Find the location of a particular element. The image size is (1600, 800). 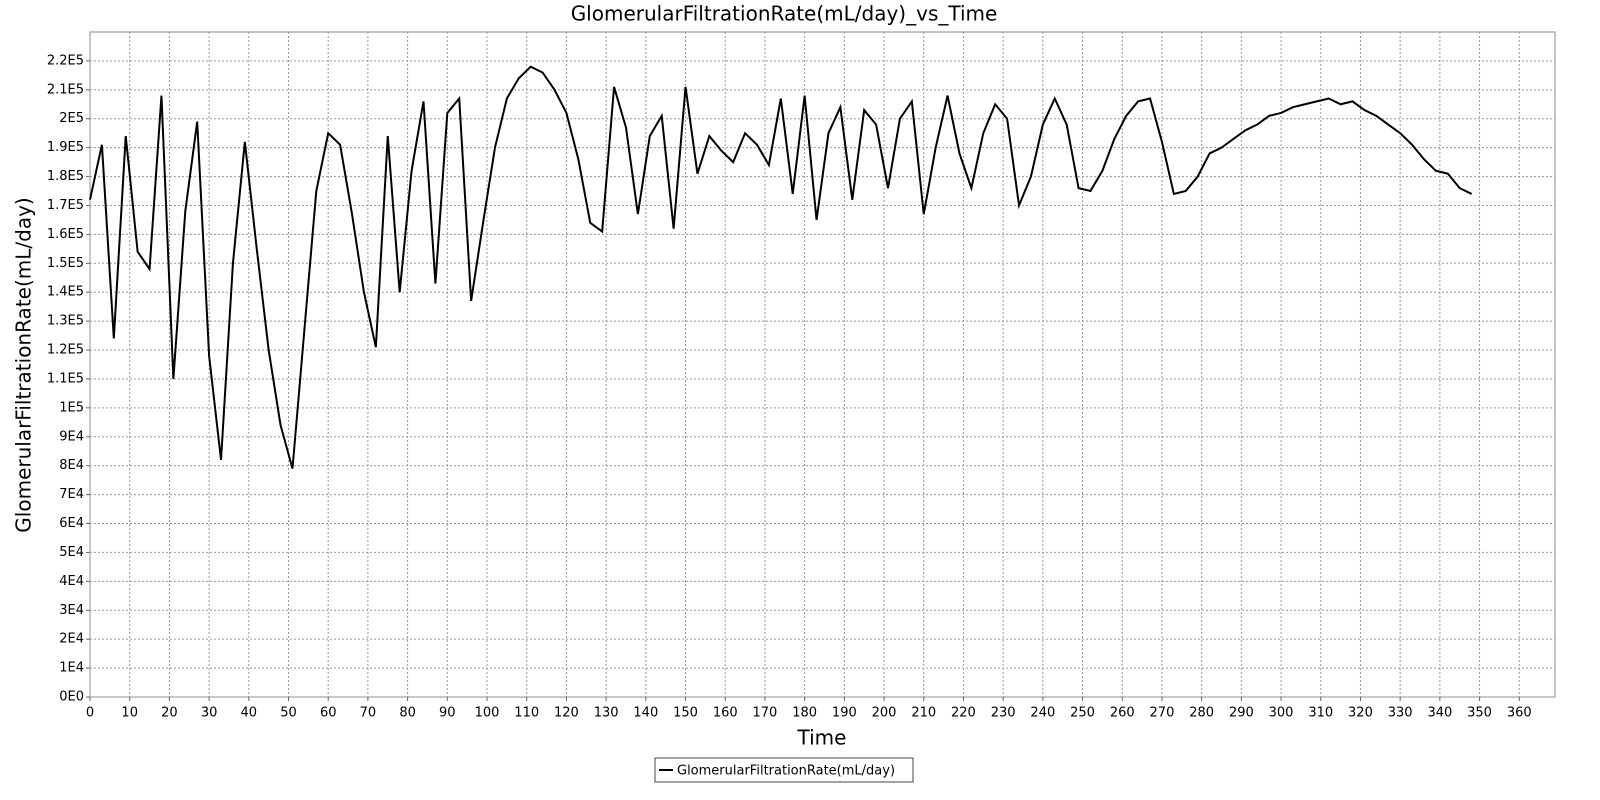

y-tick-label: 1.6E5 is located at coordinates (65, 234).